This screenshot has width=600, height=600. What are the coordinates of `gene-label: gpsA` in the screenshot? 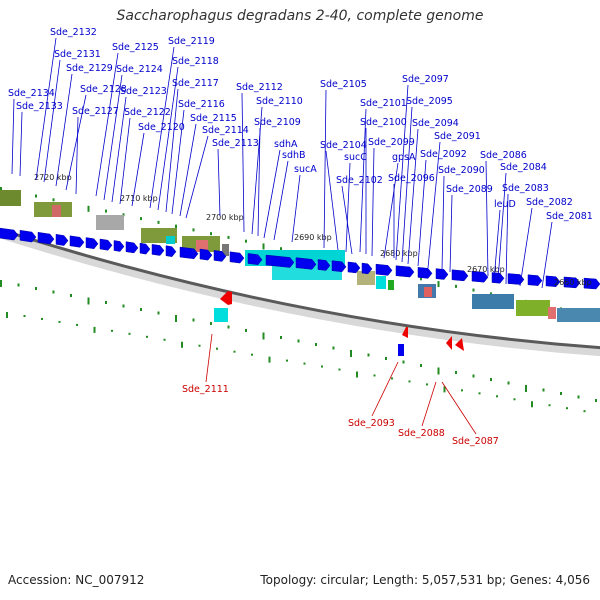 It's located at (404, 157).